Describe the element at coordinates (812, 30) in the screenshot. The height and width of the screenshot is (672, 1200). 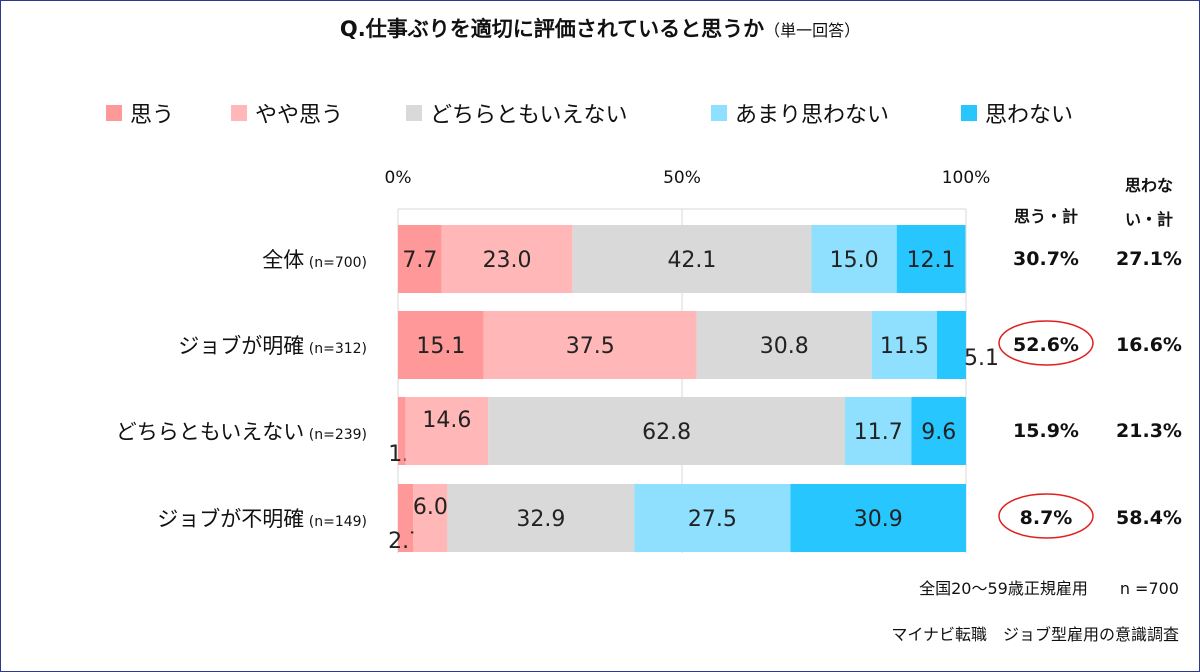
I see `title-sub: （単一回答）` at that location.